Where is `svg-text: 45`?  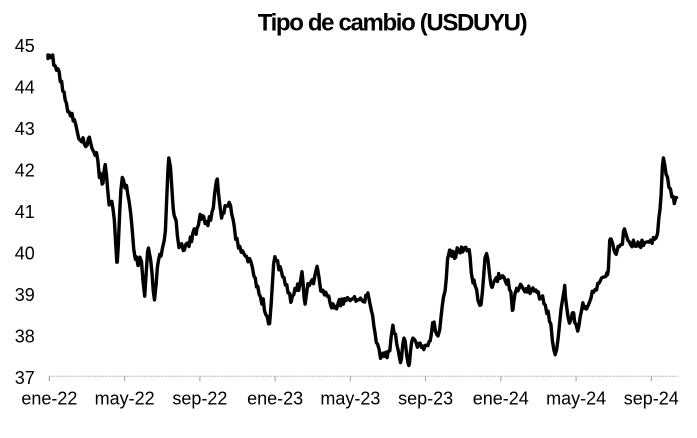 svg-text: 45 is located at coordinates (25, 46).